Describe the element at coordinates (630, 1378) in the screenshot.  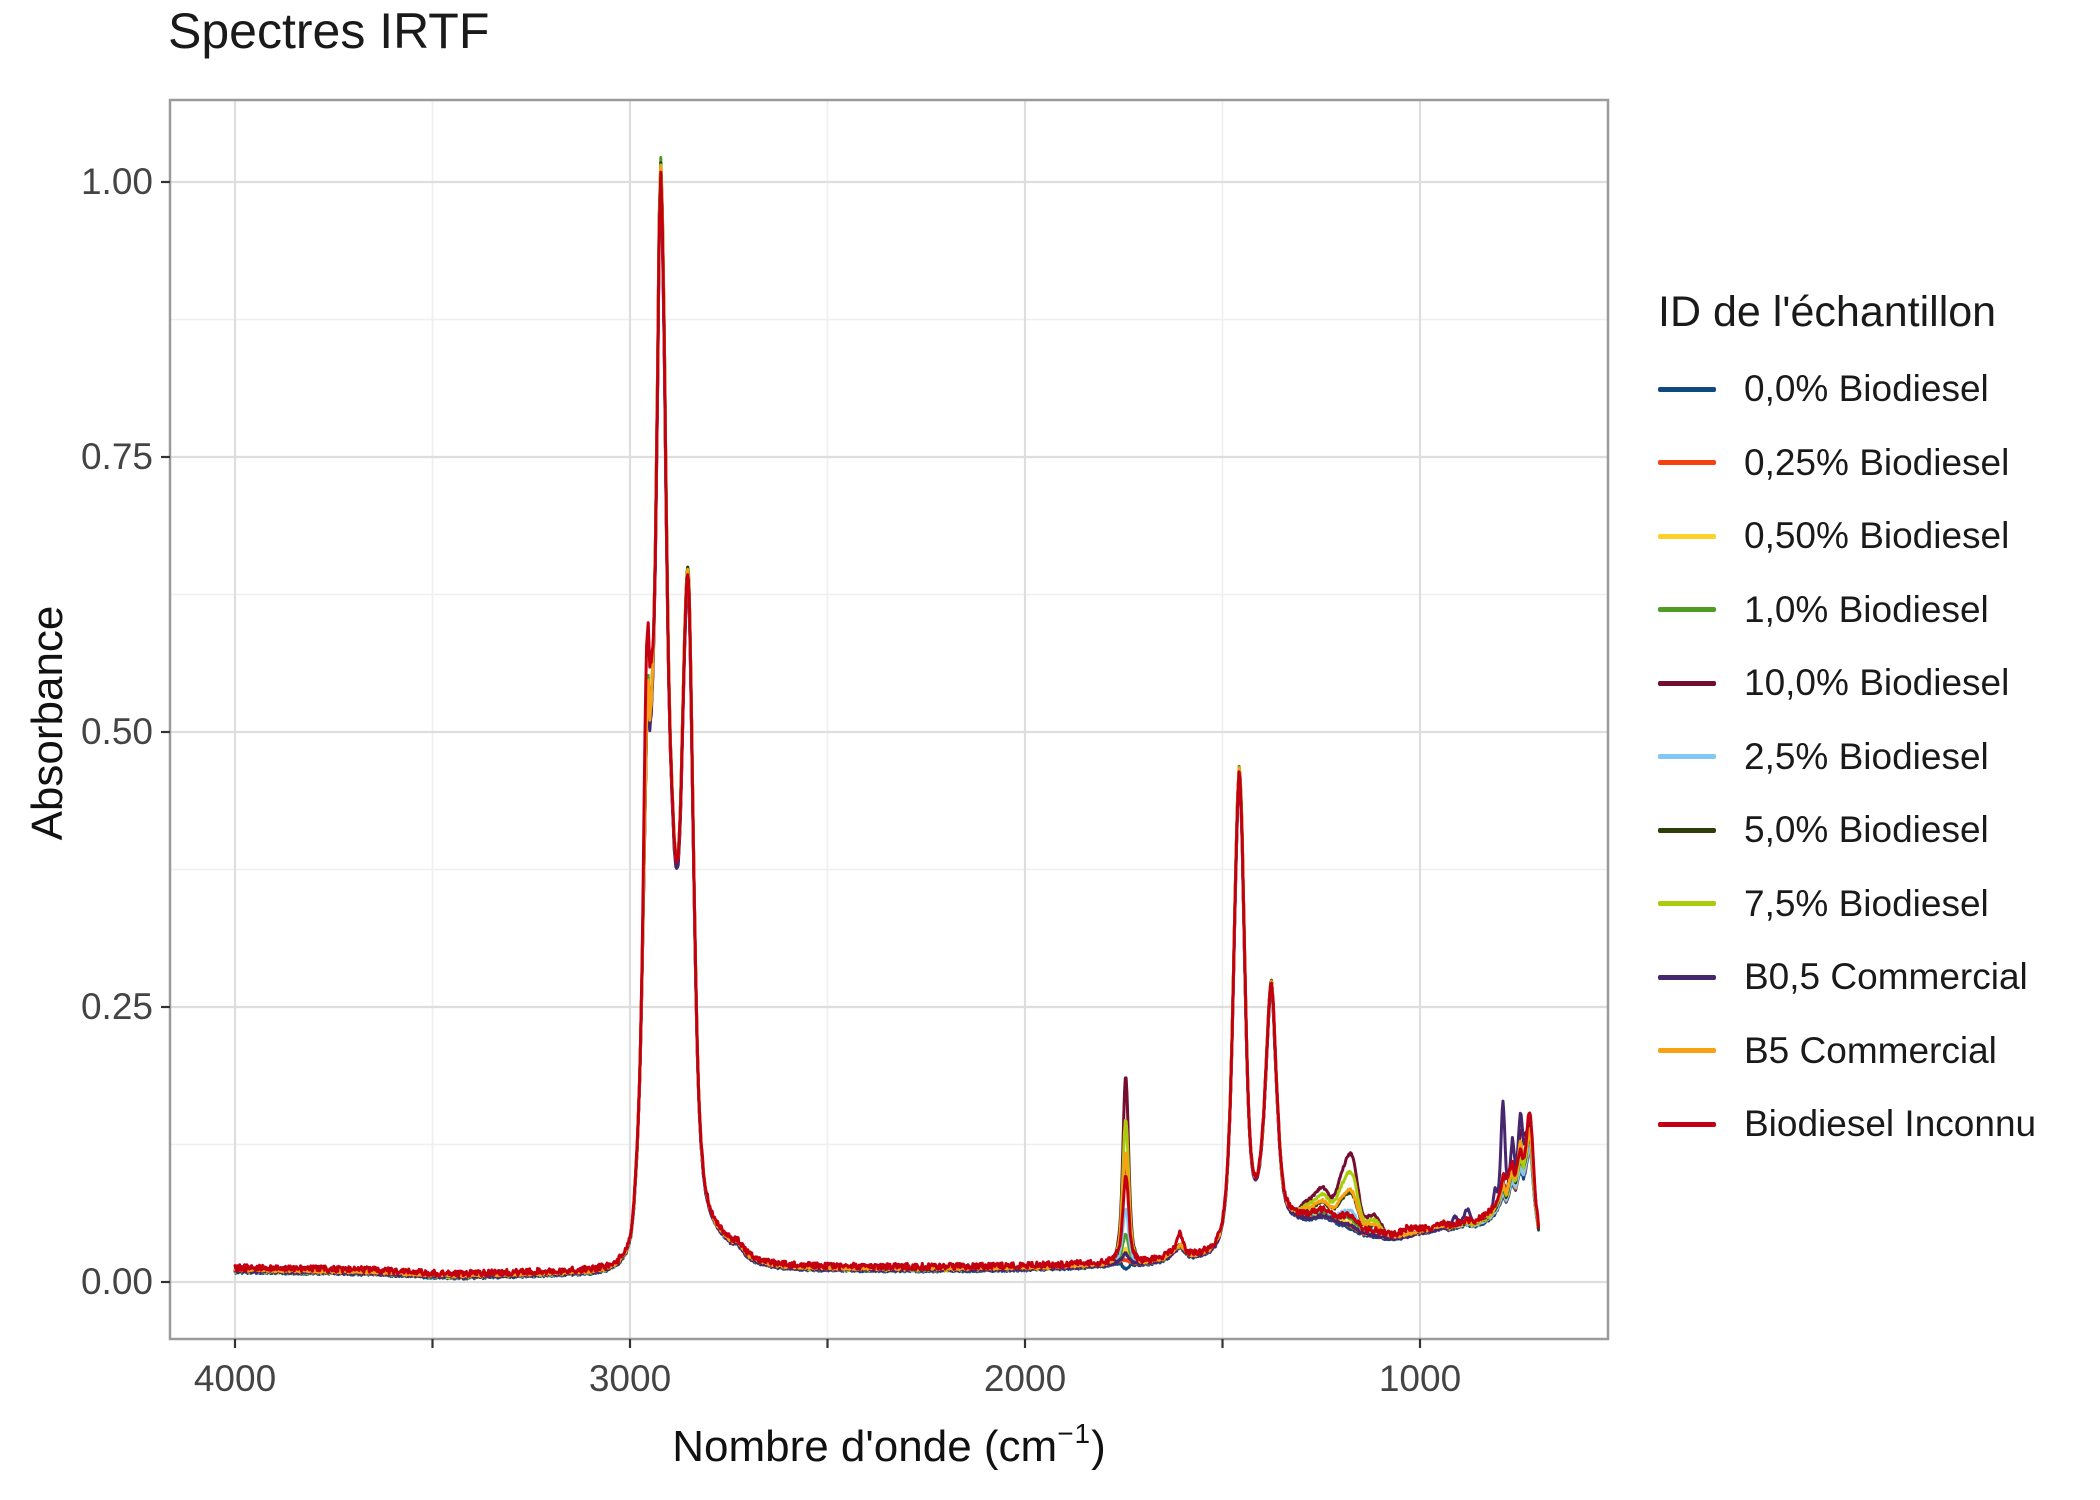
I see `x-tick-label: 3000` at that location.